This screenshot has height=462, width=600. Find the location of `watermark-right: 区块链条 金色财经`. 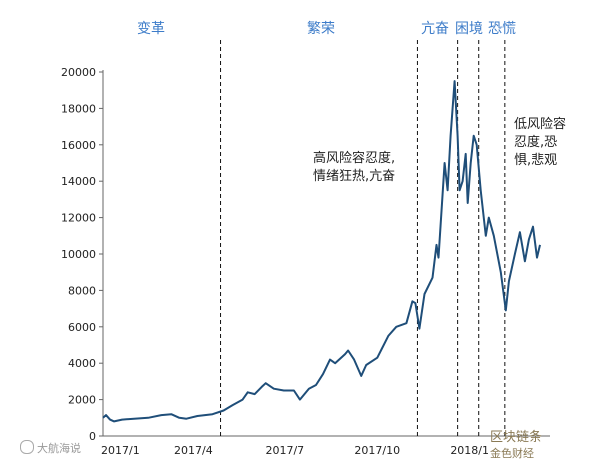

watermark-right: 区块链条 金色财经 is located at coordinates (516, 443).